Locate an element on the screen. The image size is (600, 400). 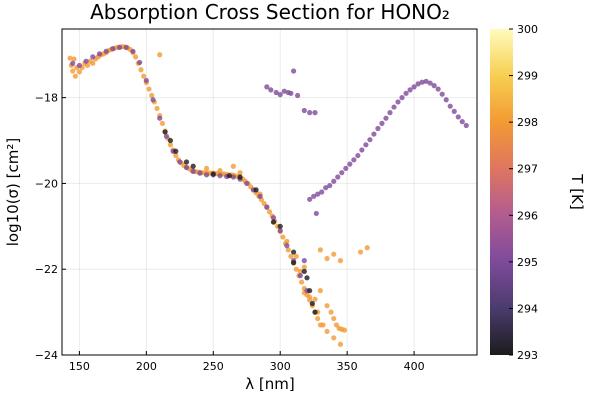
colorbar-tick-label: 296 is located at coordinates (527, 215).